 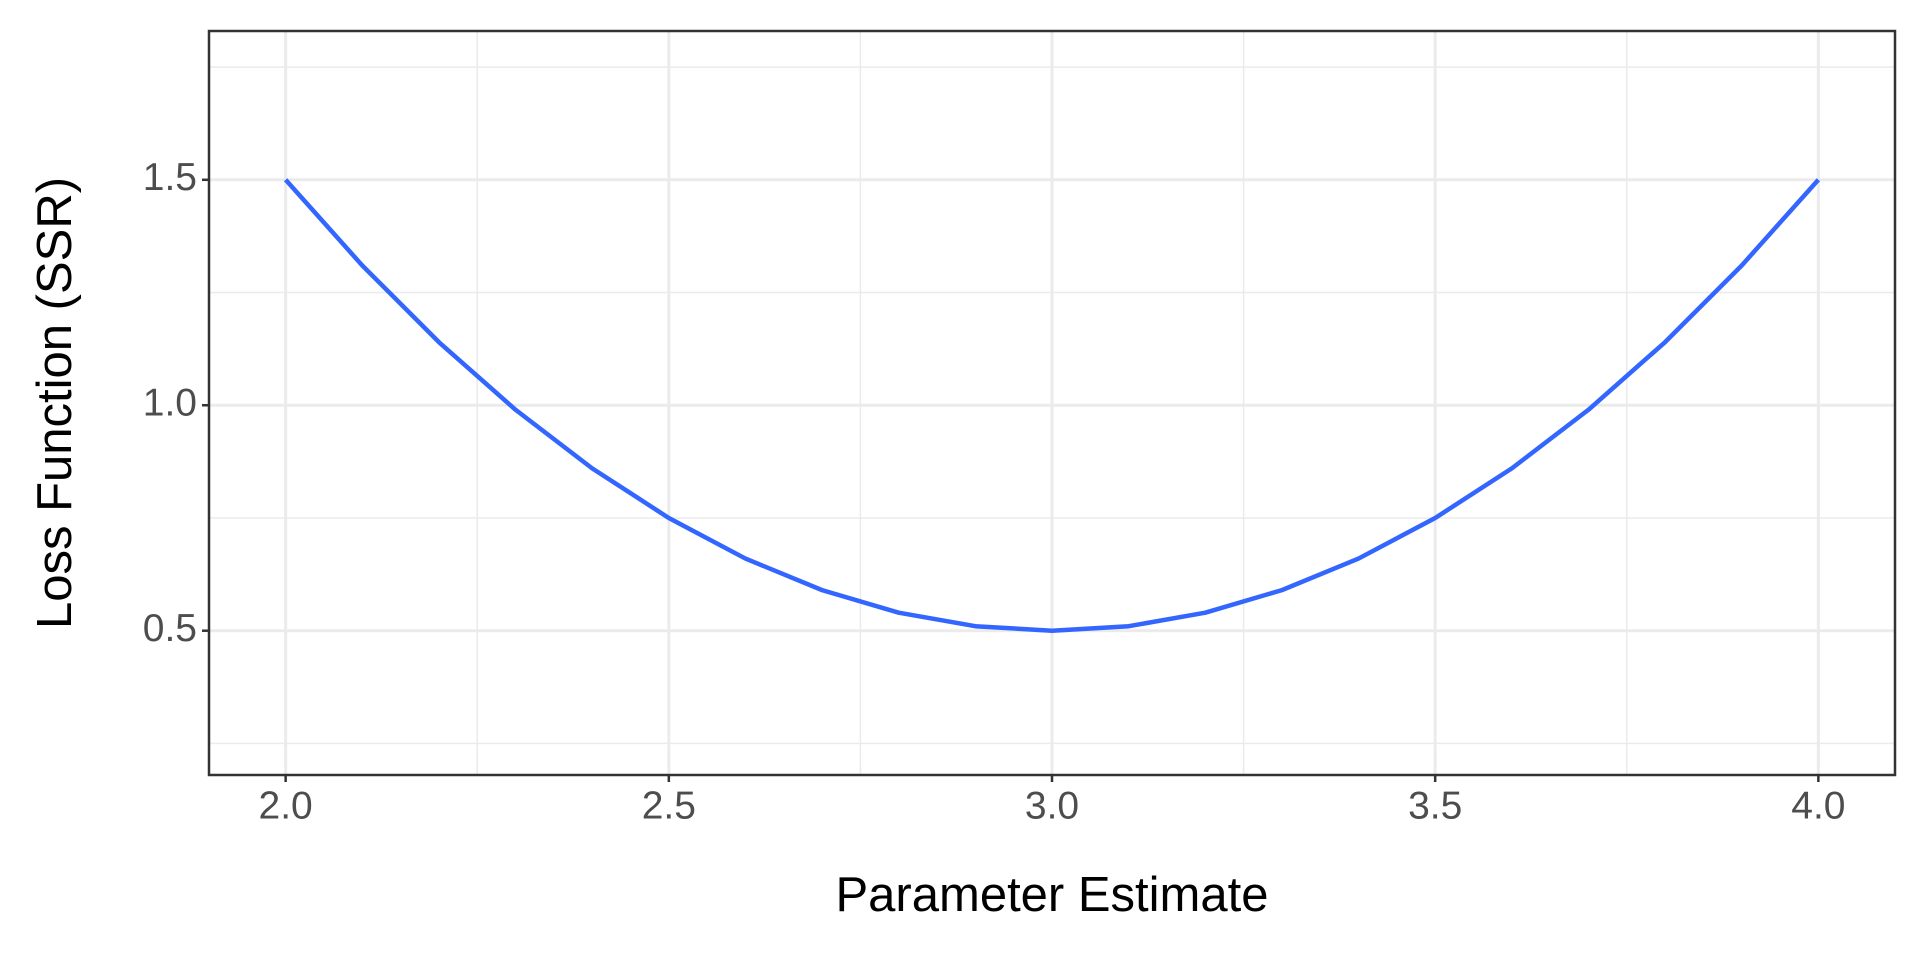 What do you see at coordinates (1818, 805) in the screenshot?
I see `x-tick-label: 4.0` at bounding box center [1818, 805].